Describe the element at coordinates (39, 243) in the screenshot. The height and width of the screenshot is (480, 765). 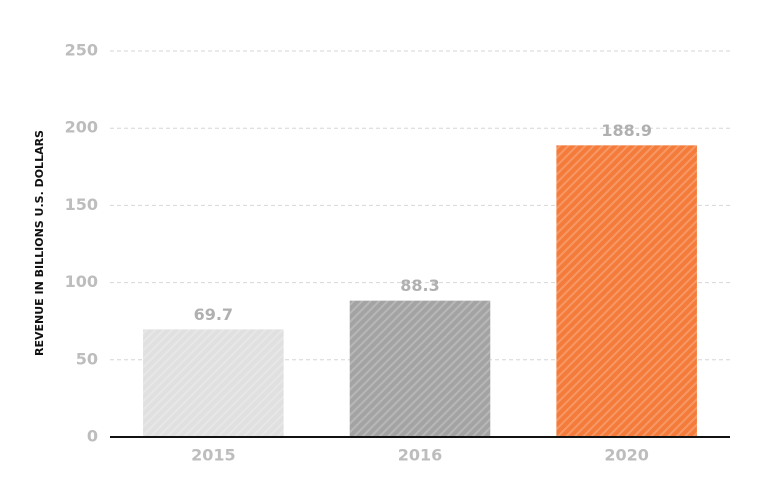
I see `y-axis-label: REVENUE IN BILLIONS U.S. DOLLARS` at that location.